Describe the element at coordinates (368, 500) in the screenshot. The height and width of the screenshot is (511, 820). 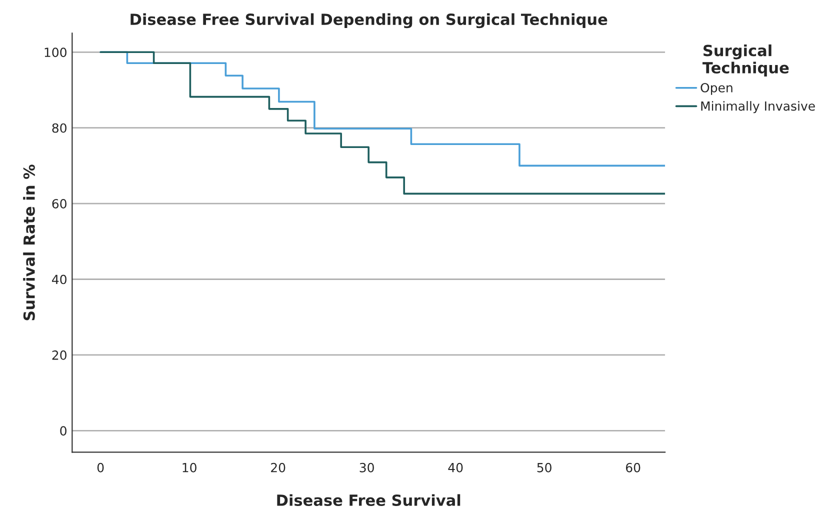
I see `x-axis-title: Disease Free Survival` at that location.